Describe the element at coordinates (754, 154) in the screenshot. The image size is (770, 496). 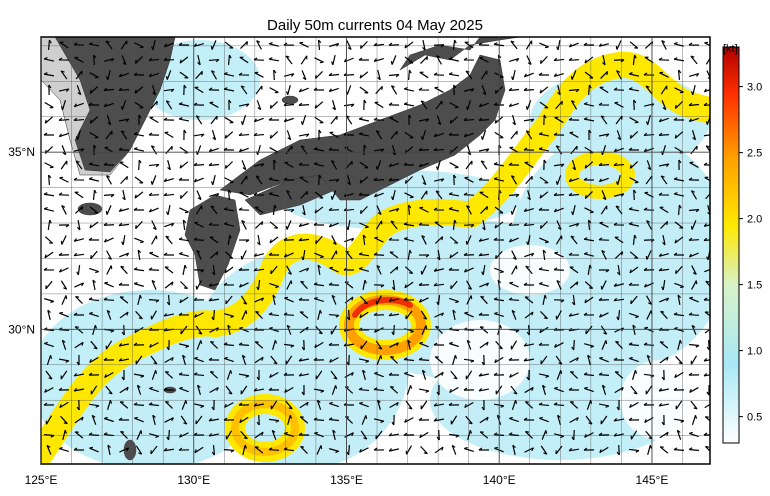
I see `colorbar-tick-label: 2.5` at that location.